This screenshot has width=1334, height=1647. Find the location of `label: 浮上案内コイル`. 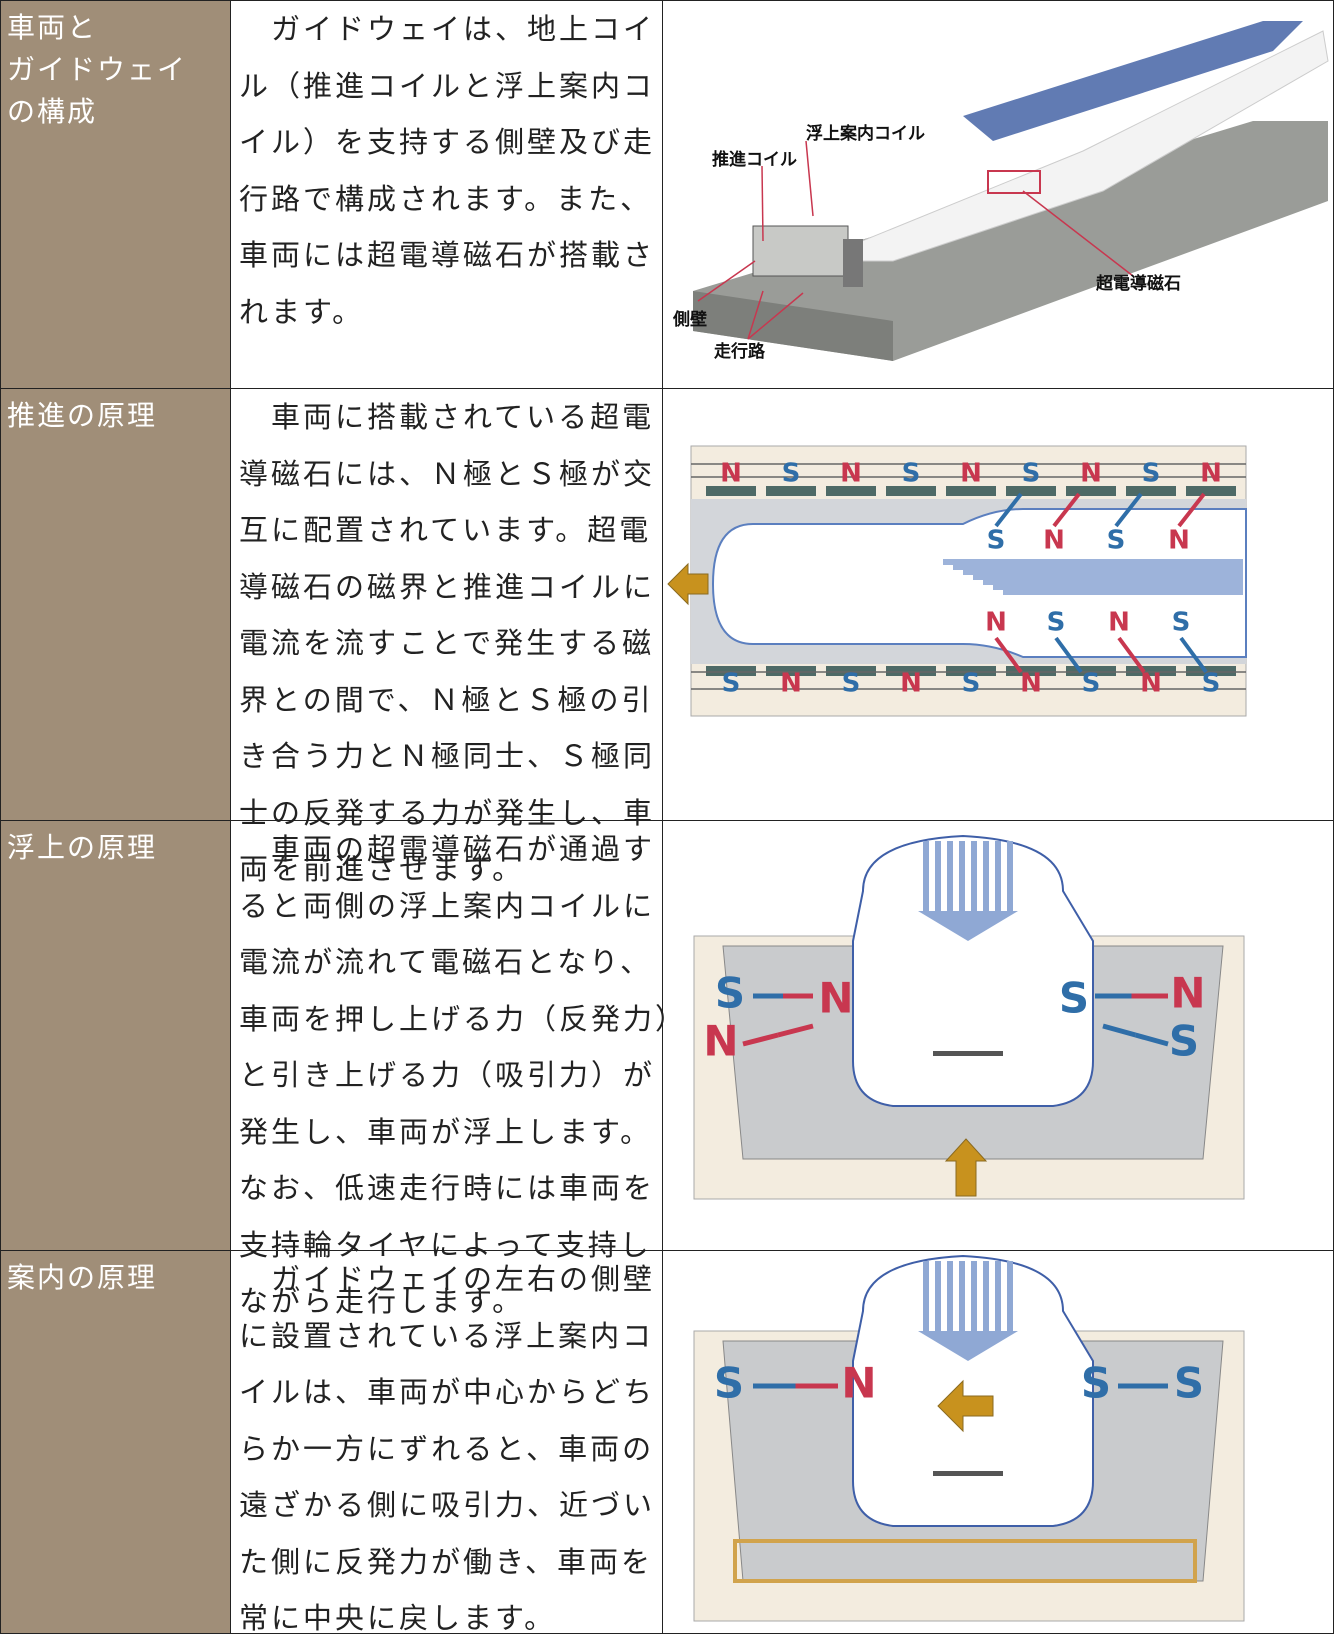

label: 浮上案内コイル is located at coordinates (865, 133).